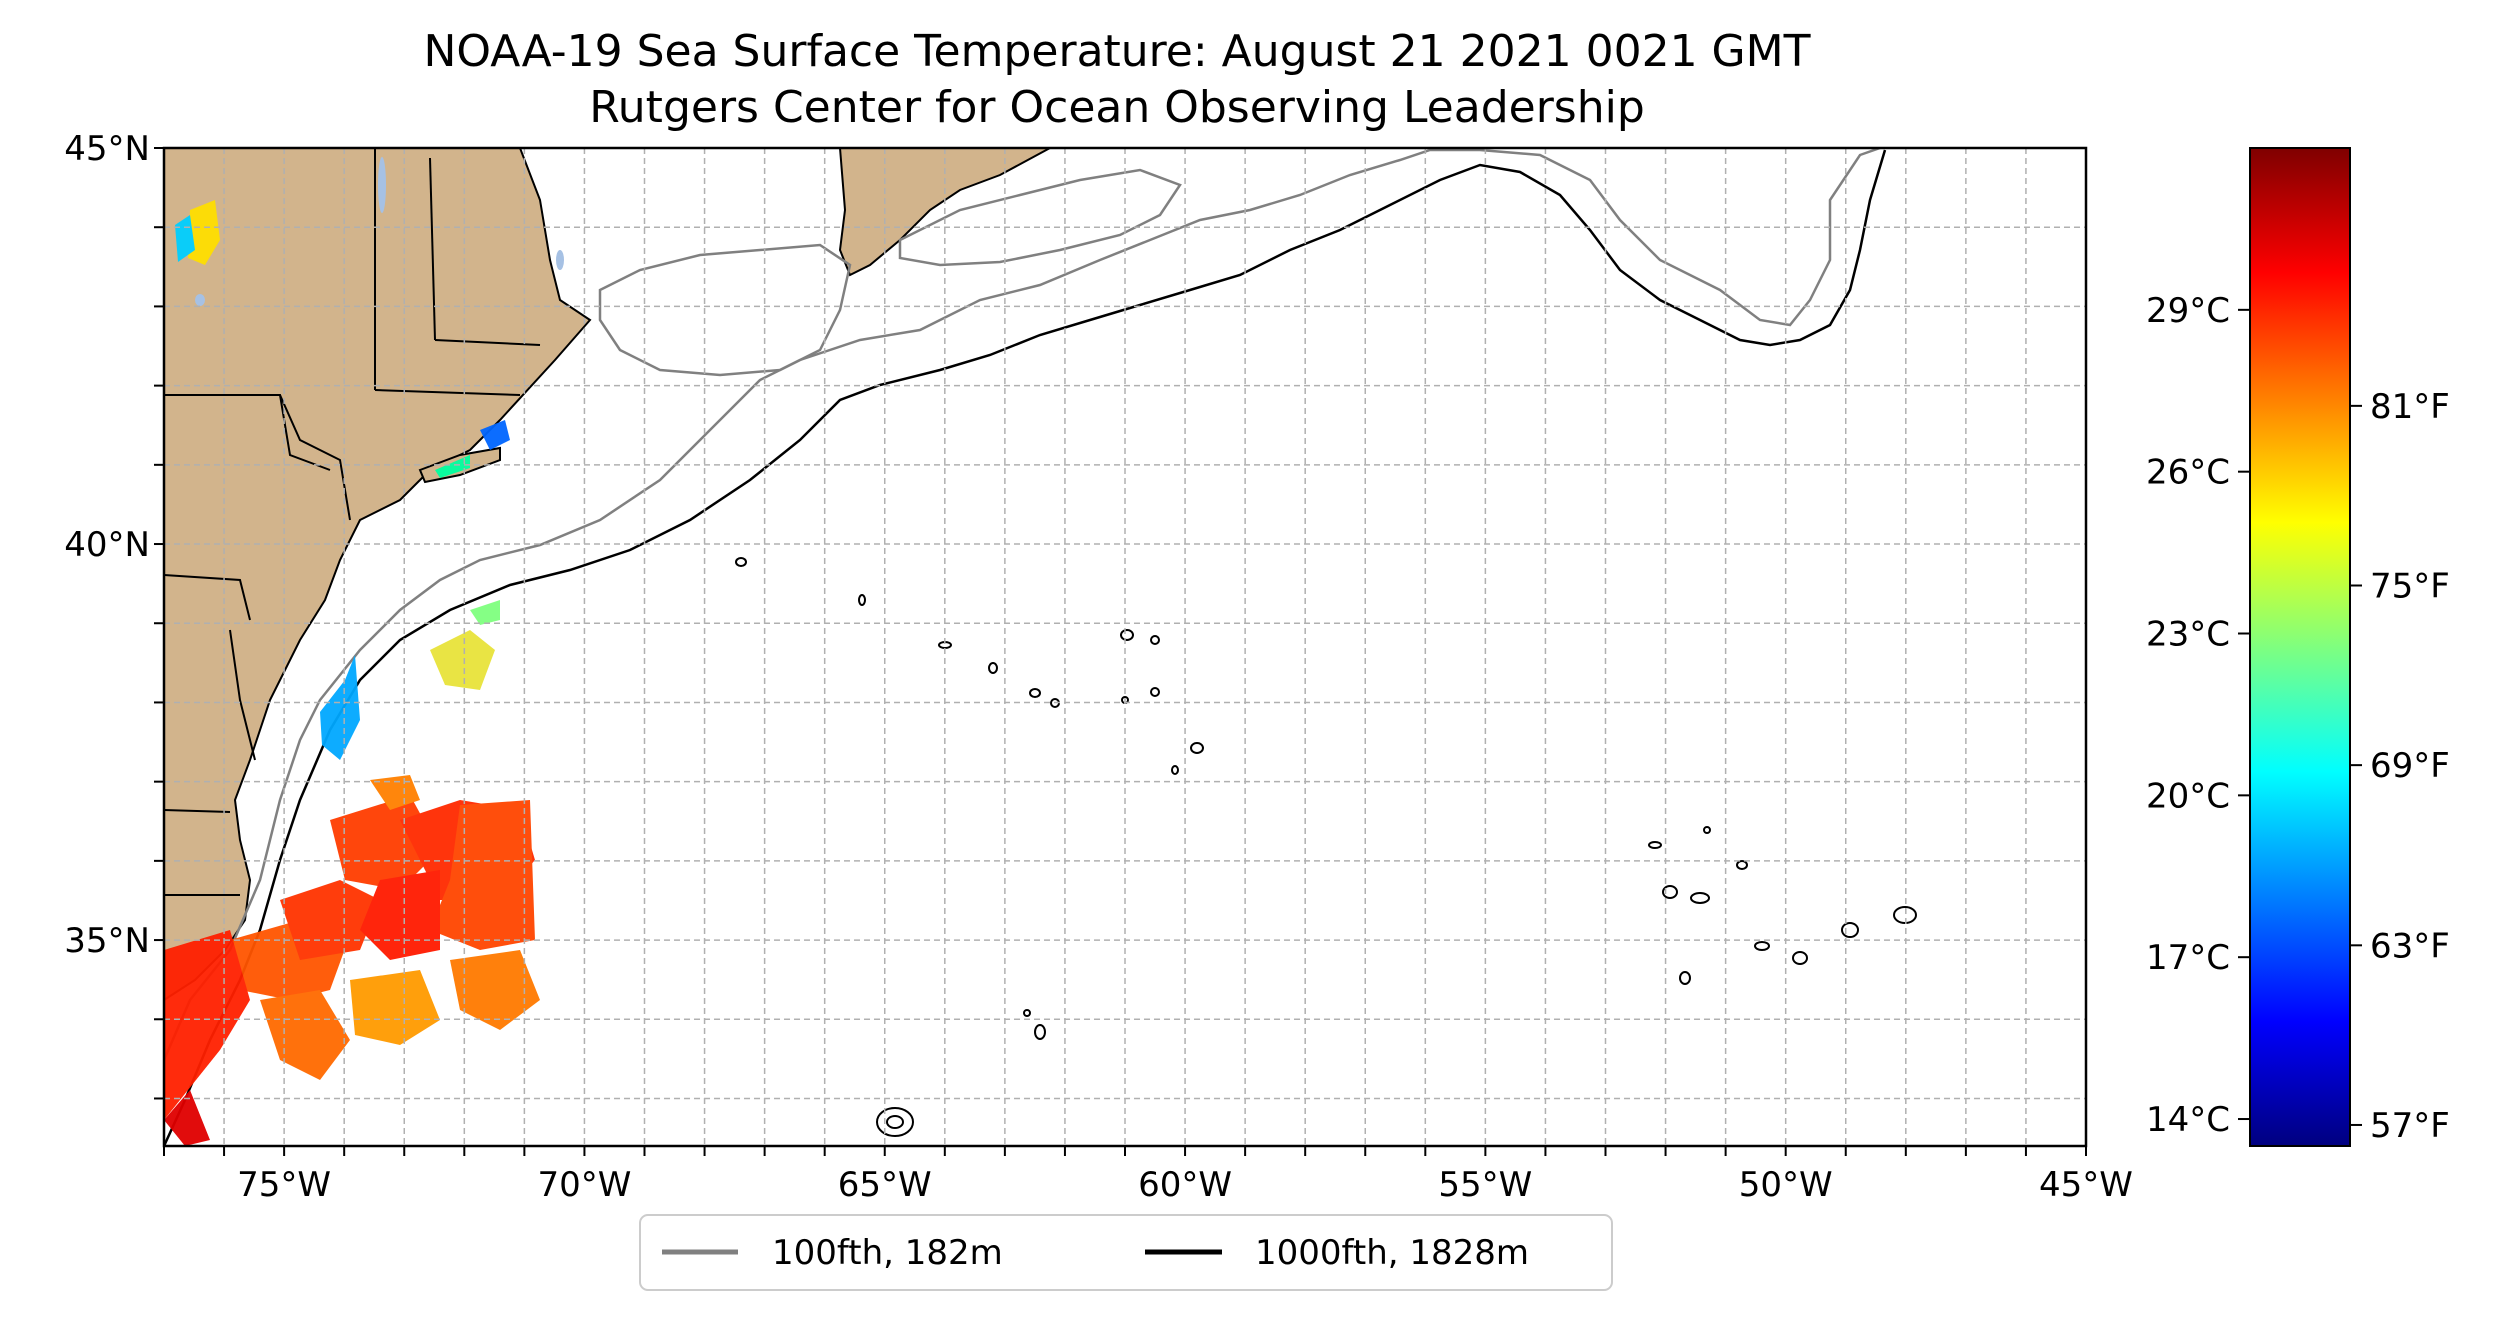 The image size is (2502, 1318). I want to click on colorbar-celsius-label: 20°C, so click(2188, 796).